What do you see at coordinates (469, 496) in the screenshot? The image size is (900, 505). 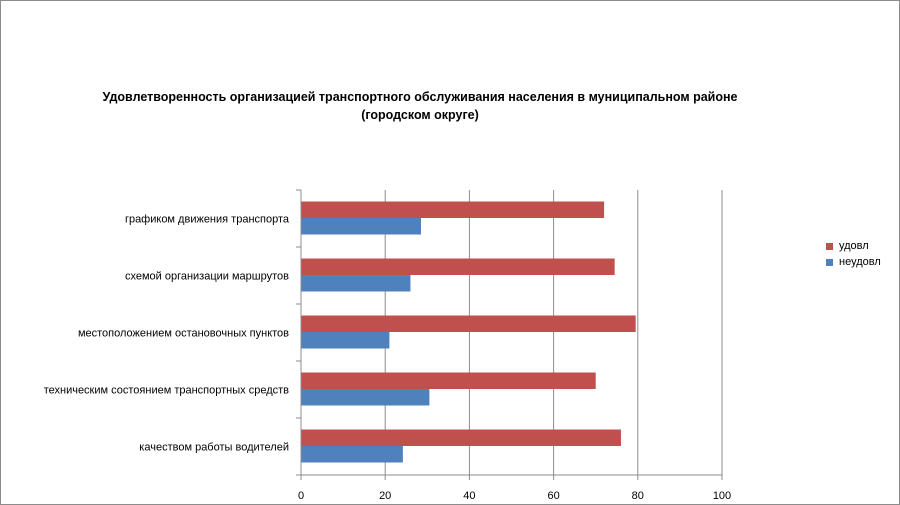 I see `x-tick-label: 40` at bounding box center [469, 496].